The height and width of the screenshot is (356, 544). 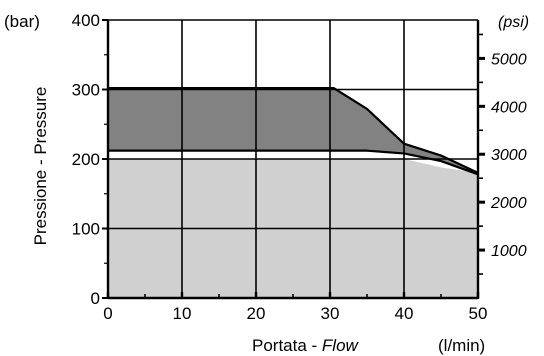 I want to click on x-tick-label: 10, so click(x=182, y=313).